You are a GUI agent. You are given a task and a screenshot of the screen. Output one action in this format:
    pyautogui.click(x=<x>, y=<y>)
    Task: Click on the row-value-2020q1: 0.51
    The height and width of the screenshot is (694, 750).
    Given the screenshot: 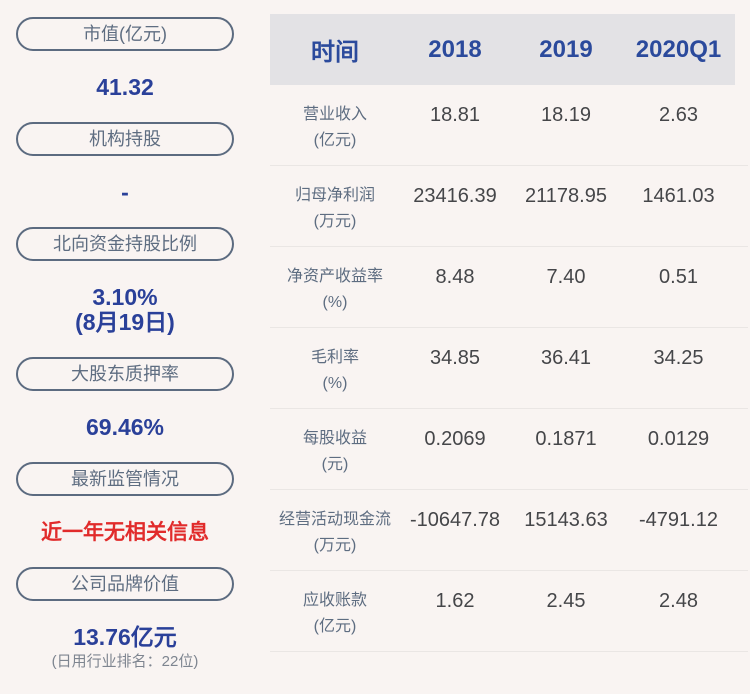 What is the action you would take?
    pyautogui.click(x=678, y=277)
    